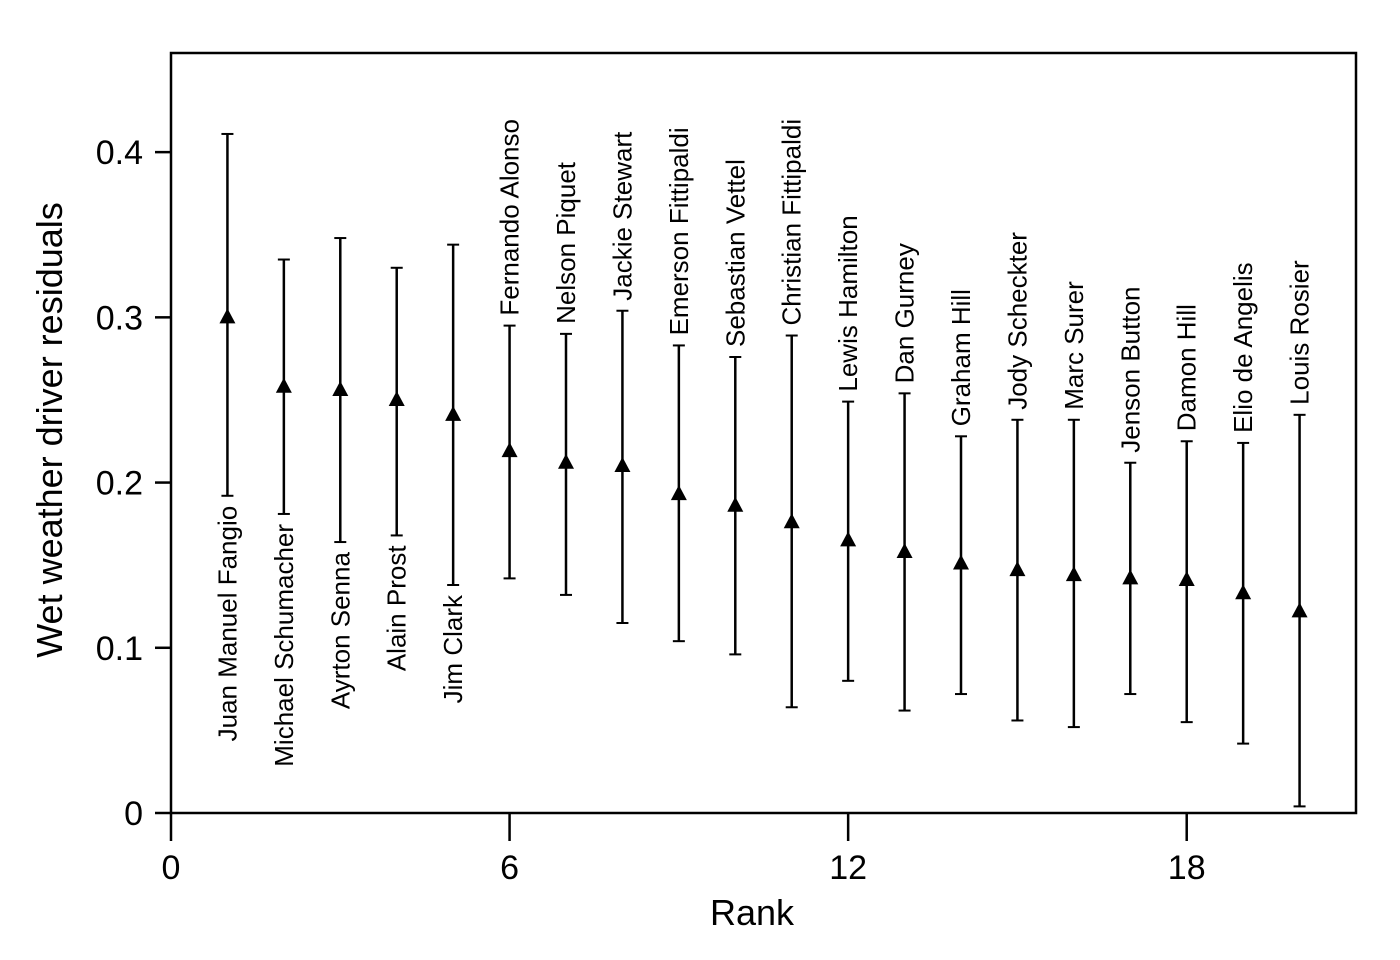 The height and width of the screenshot is (960, 1400). Describe the element at coordinates (284, 645) in the screenshot. I see `driver-label: Michael Schumacher` at that location.